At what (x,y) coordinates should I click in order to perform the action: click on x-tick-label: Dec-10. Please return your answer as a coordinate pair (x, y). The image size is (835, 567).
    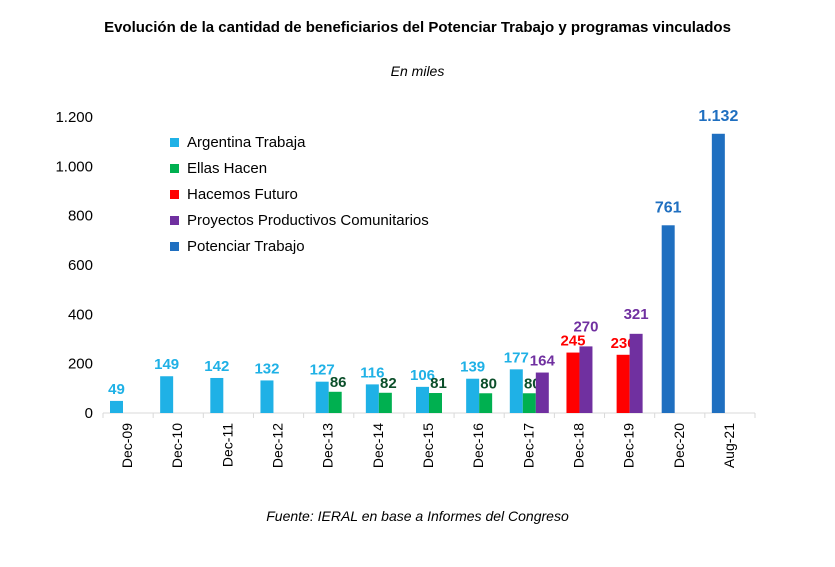
    Looking at the image, I should click on (177, 445).